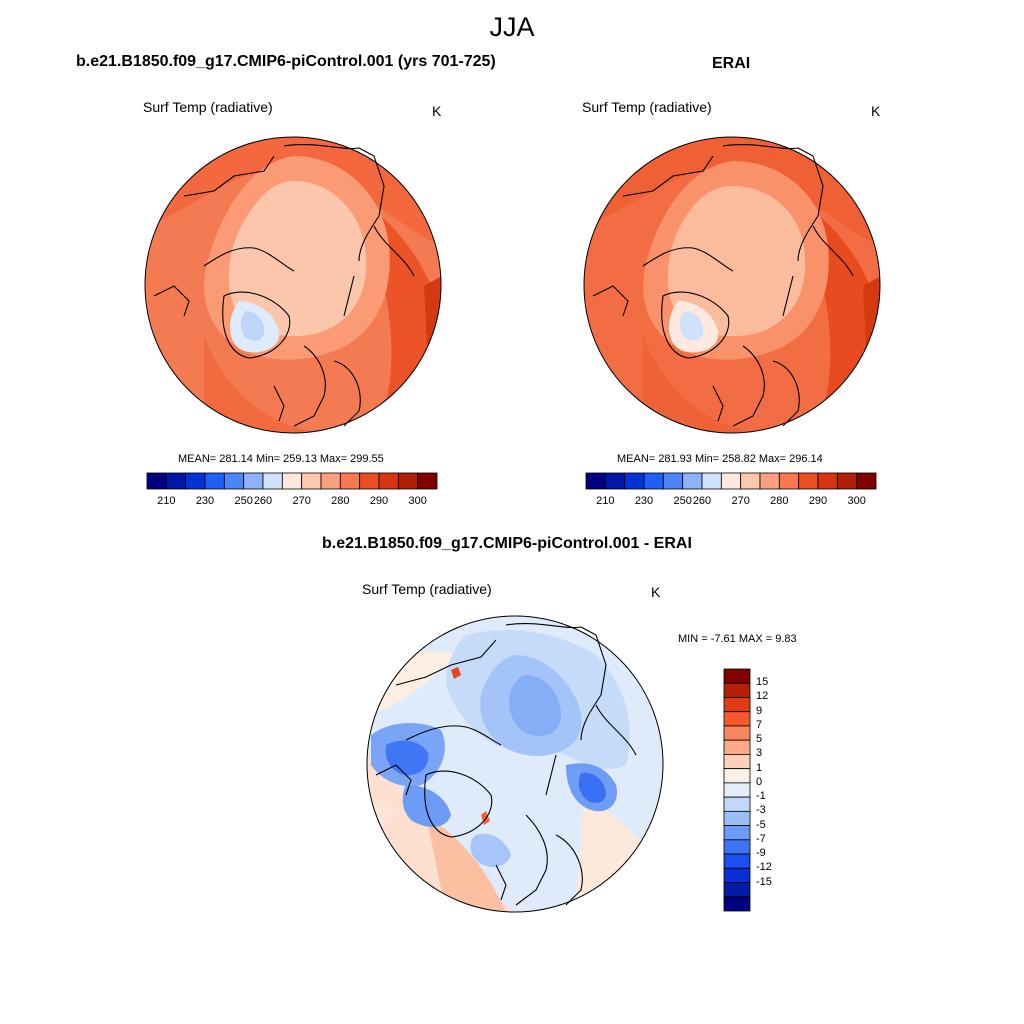 Image resolution: width=1024 pixels, height=1024 pixels. Describe the element at coordinates (281, 459) in the screenshot. I see `panel1-stats: MEAN= 281.14 Min= 259.13 Max= 299.55` at that location.